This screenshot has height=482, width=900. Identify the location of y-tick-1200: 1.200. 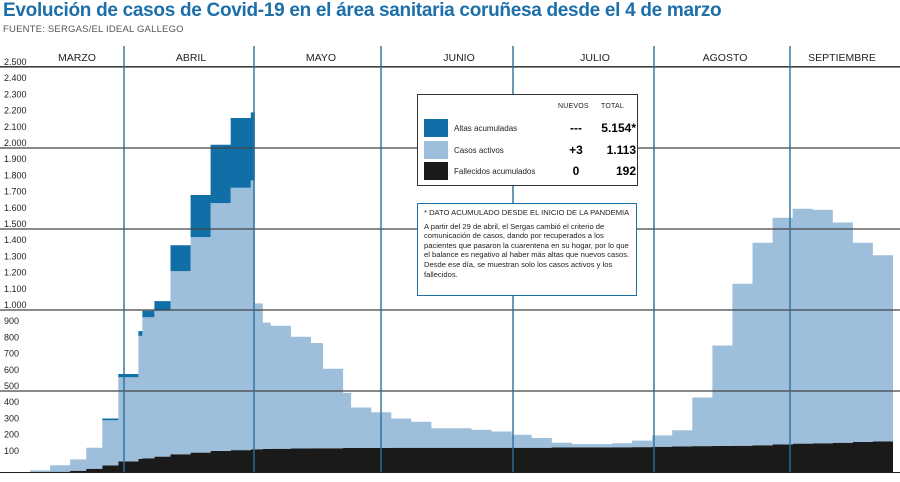
(15, 273).